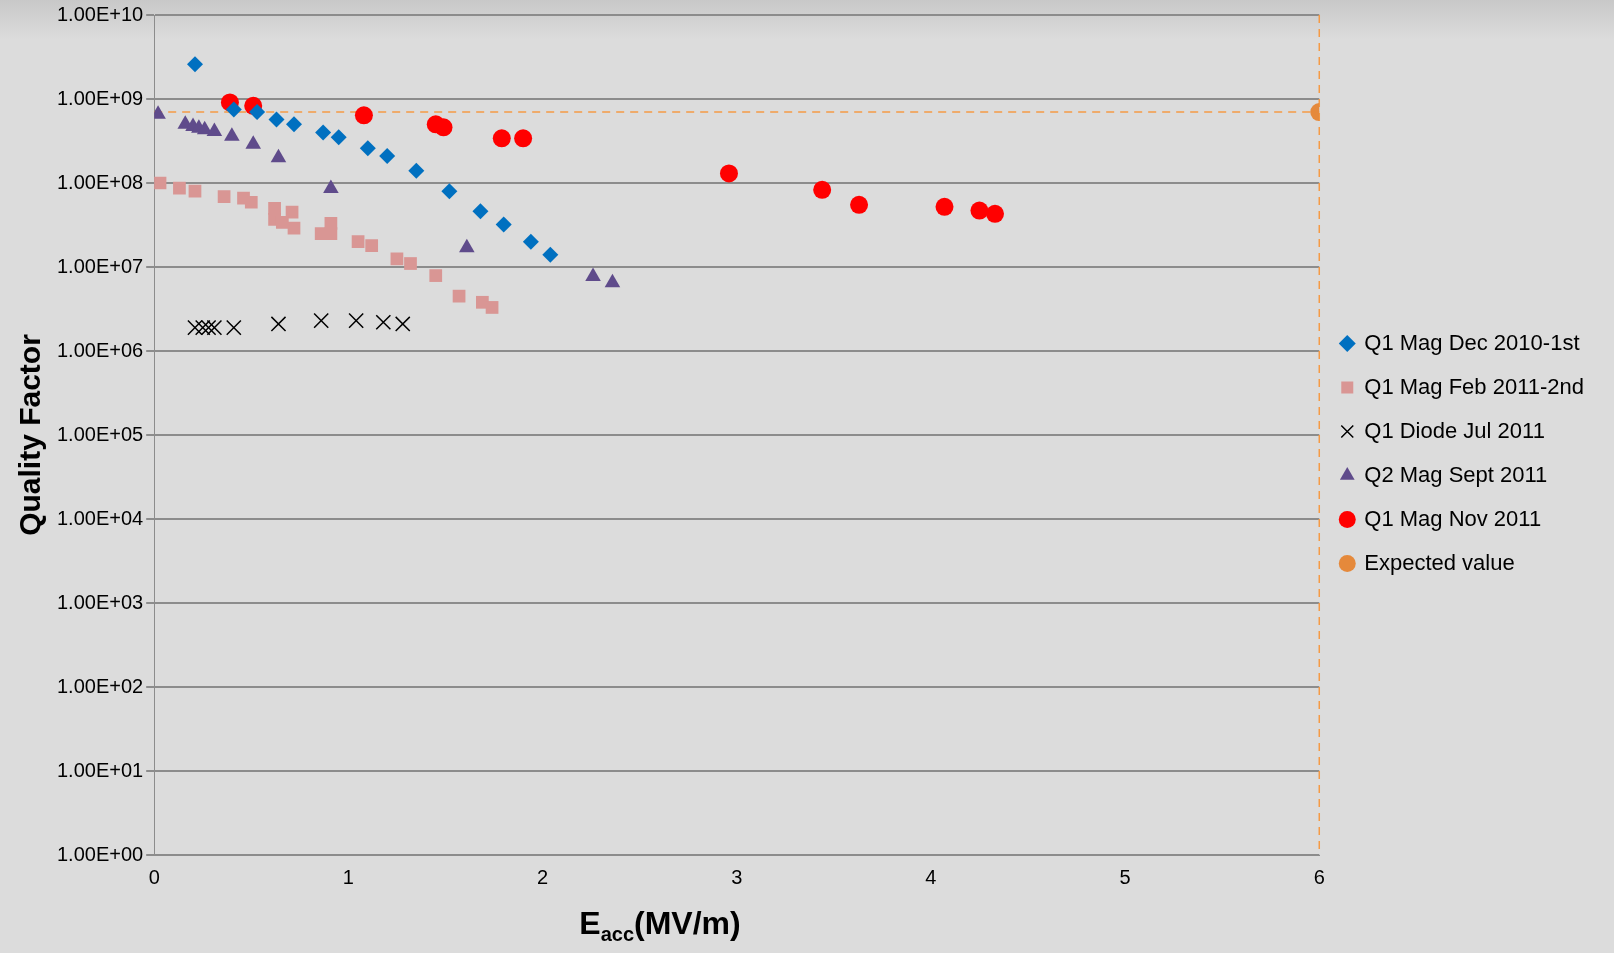  I want to click on x-tick-label: 0, so click(154, 876).